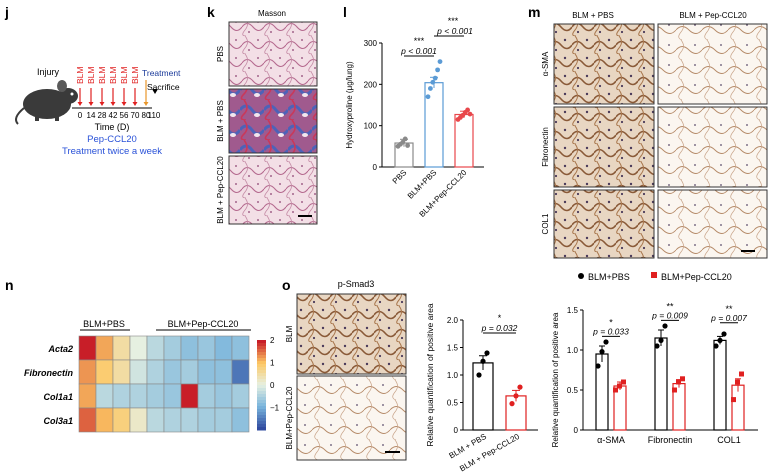 The height and width of the screenshot is (472, 771). What do you see at coordinates (555, 379) in the screenshot?
I see `p-y-axis-label: Relative quantification of positive area` at bounding box center [555, 379].